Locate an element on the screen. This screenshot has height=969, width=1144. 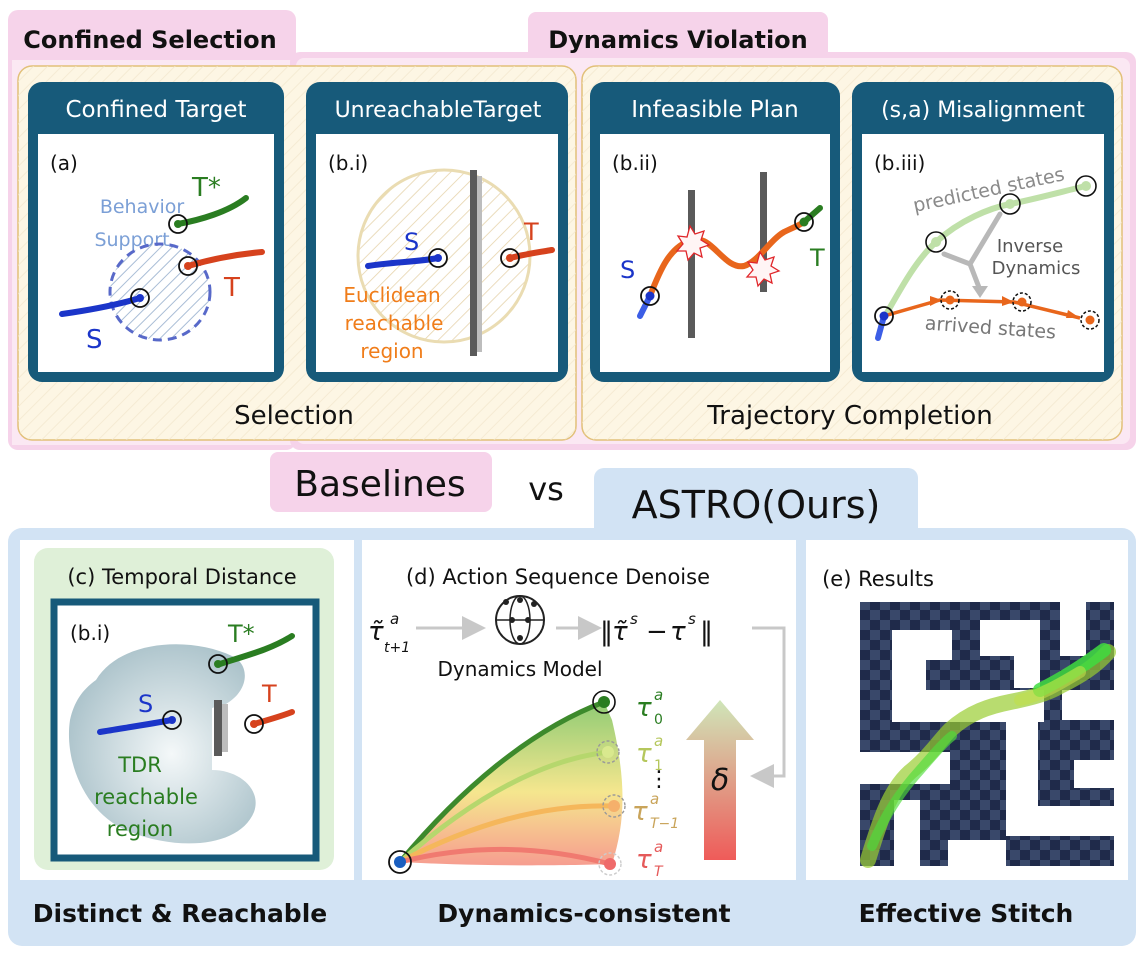
t-trajectory is located at coordinates (225, 259).